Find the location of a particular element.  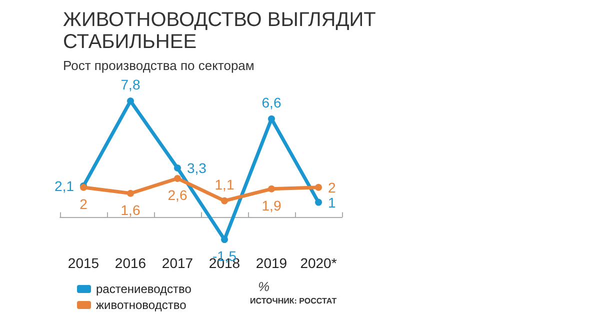

data-label: 1 is located at coordinates (332, 202).